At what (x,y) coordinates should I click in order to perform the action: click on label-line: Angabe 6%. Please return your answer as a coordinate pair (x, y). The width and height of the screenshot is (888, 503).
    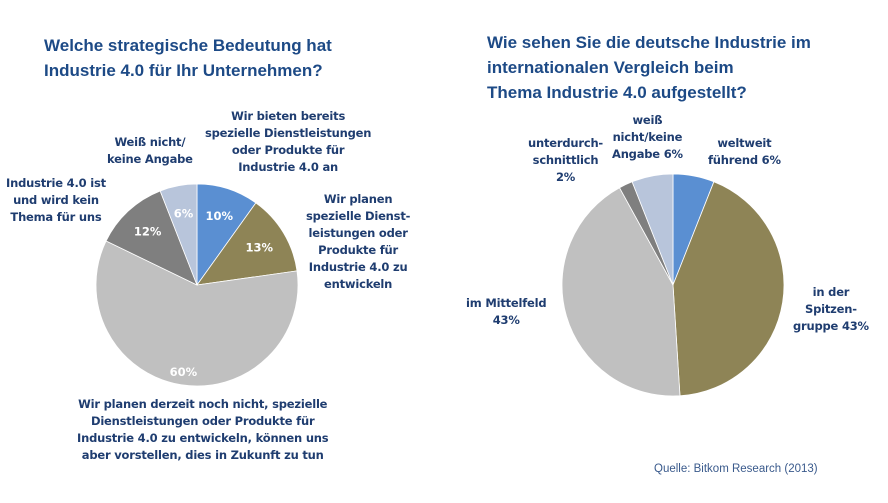
    Looking at the image, I should click on (647, 154).